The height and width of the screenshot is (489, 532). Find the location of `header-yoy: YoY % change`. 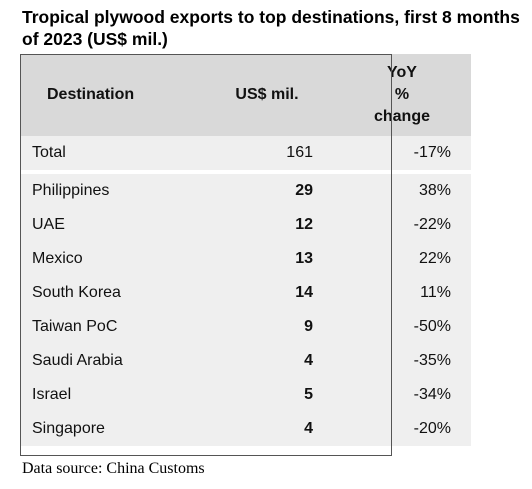

header-yoy: YoY % change is located at coordinates (402, 95).